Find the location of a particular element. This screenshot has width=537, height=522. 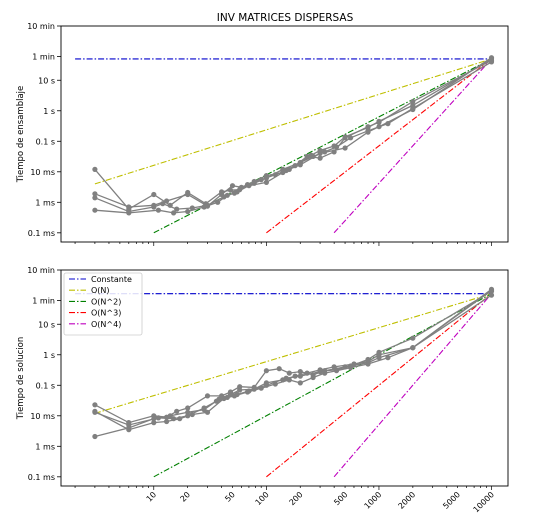

y-axis-label: Tiempo de solucion is located at coordinates (21, 378).